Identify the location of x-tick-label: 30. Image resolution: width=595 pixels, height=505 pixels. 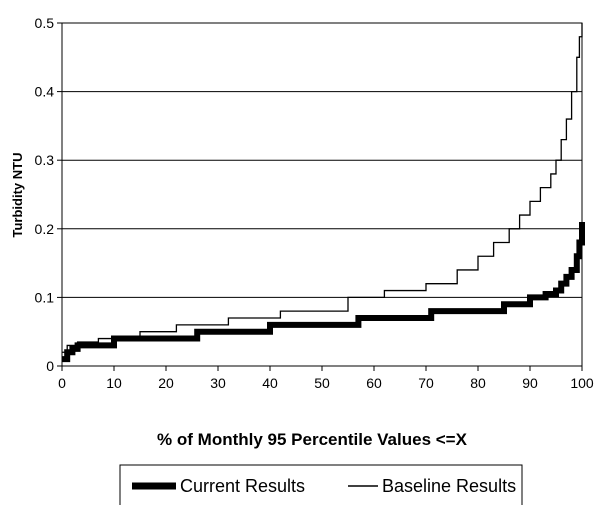
(218, 383).